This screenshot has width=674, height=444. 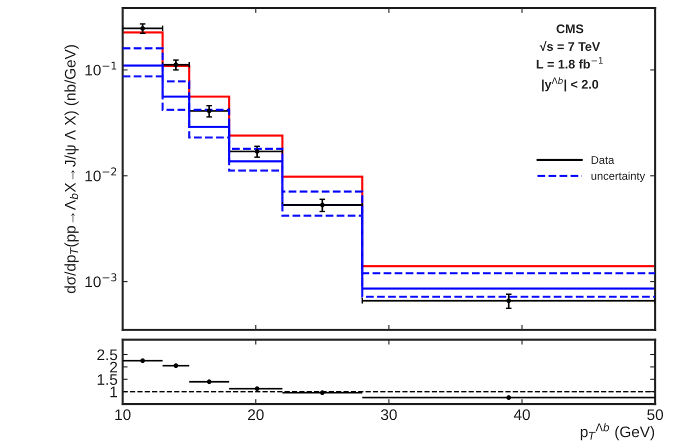 What do you see at coordinates (108, 379) in the screenshot?
I see `y-tick-label: 1.5` at bounding box center [108, 379].